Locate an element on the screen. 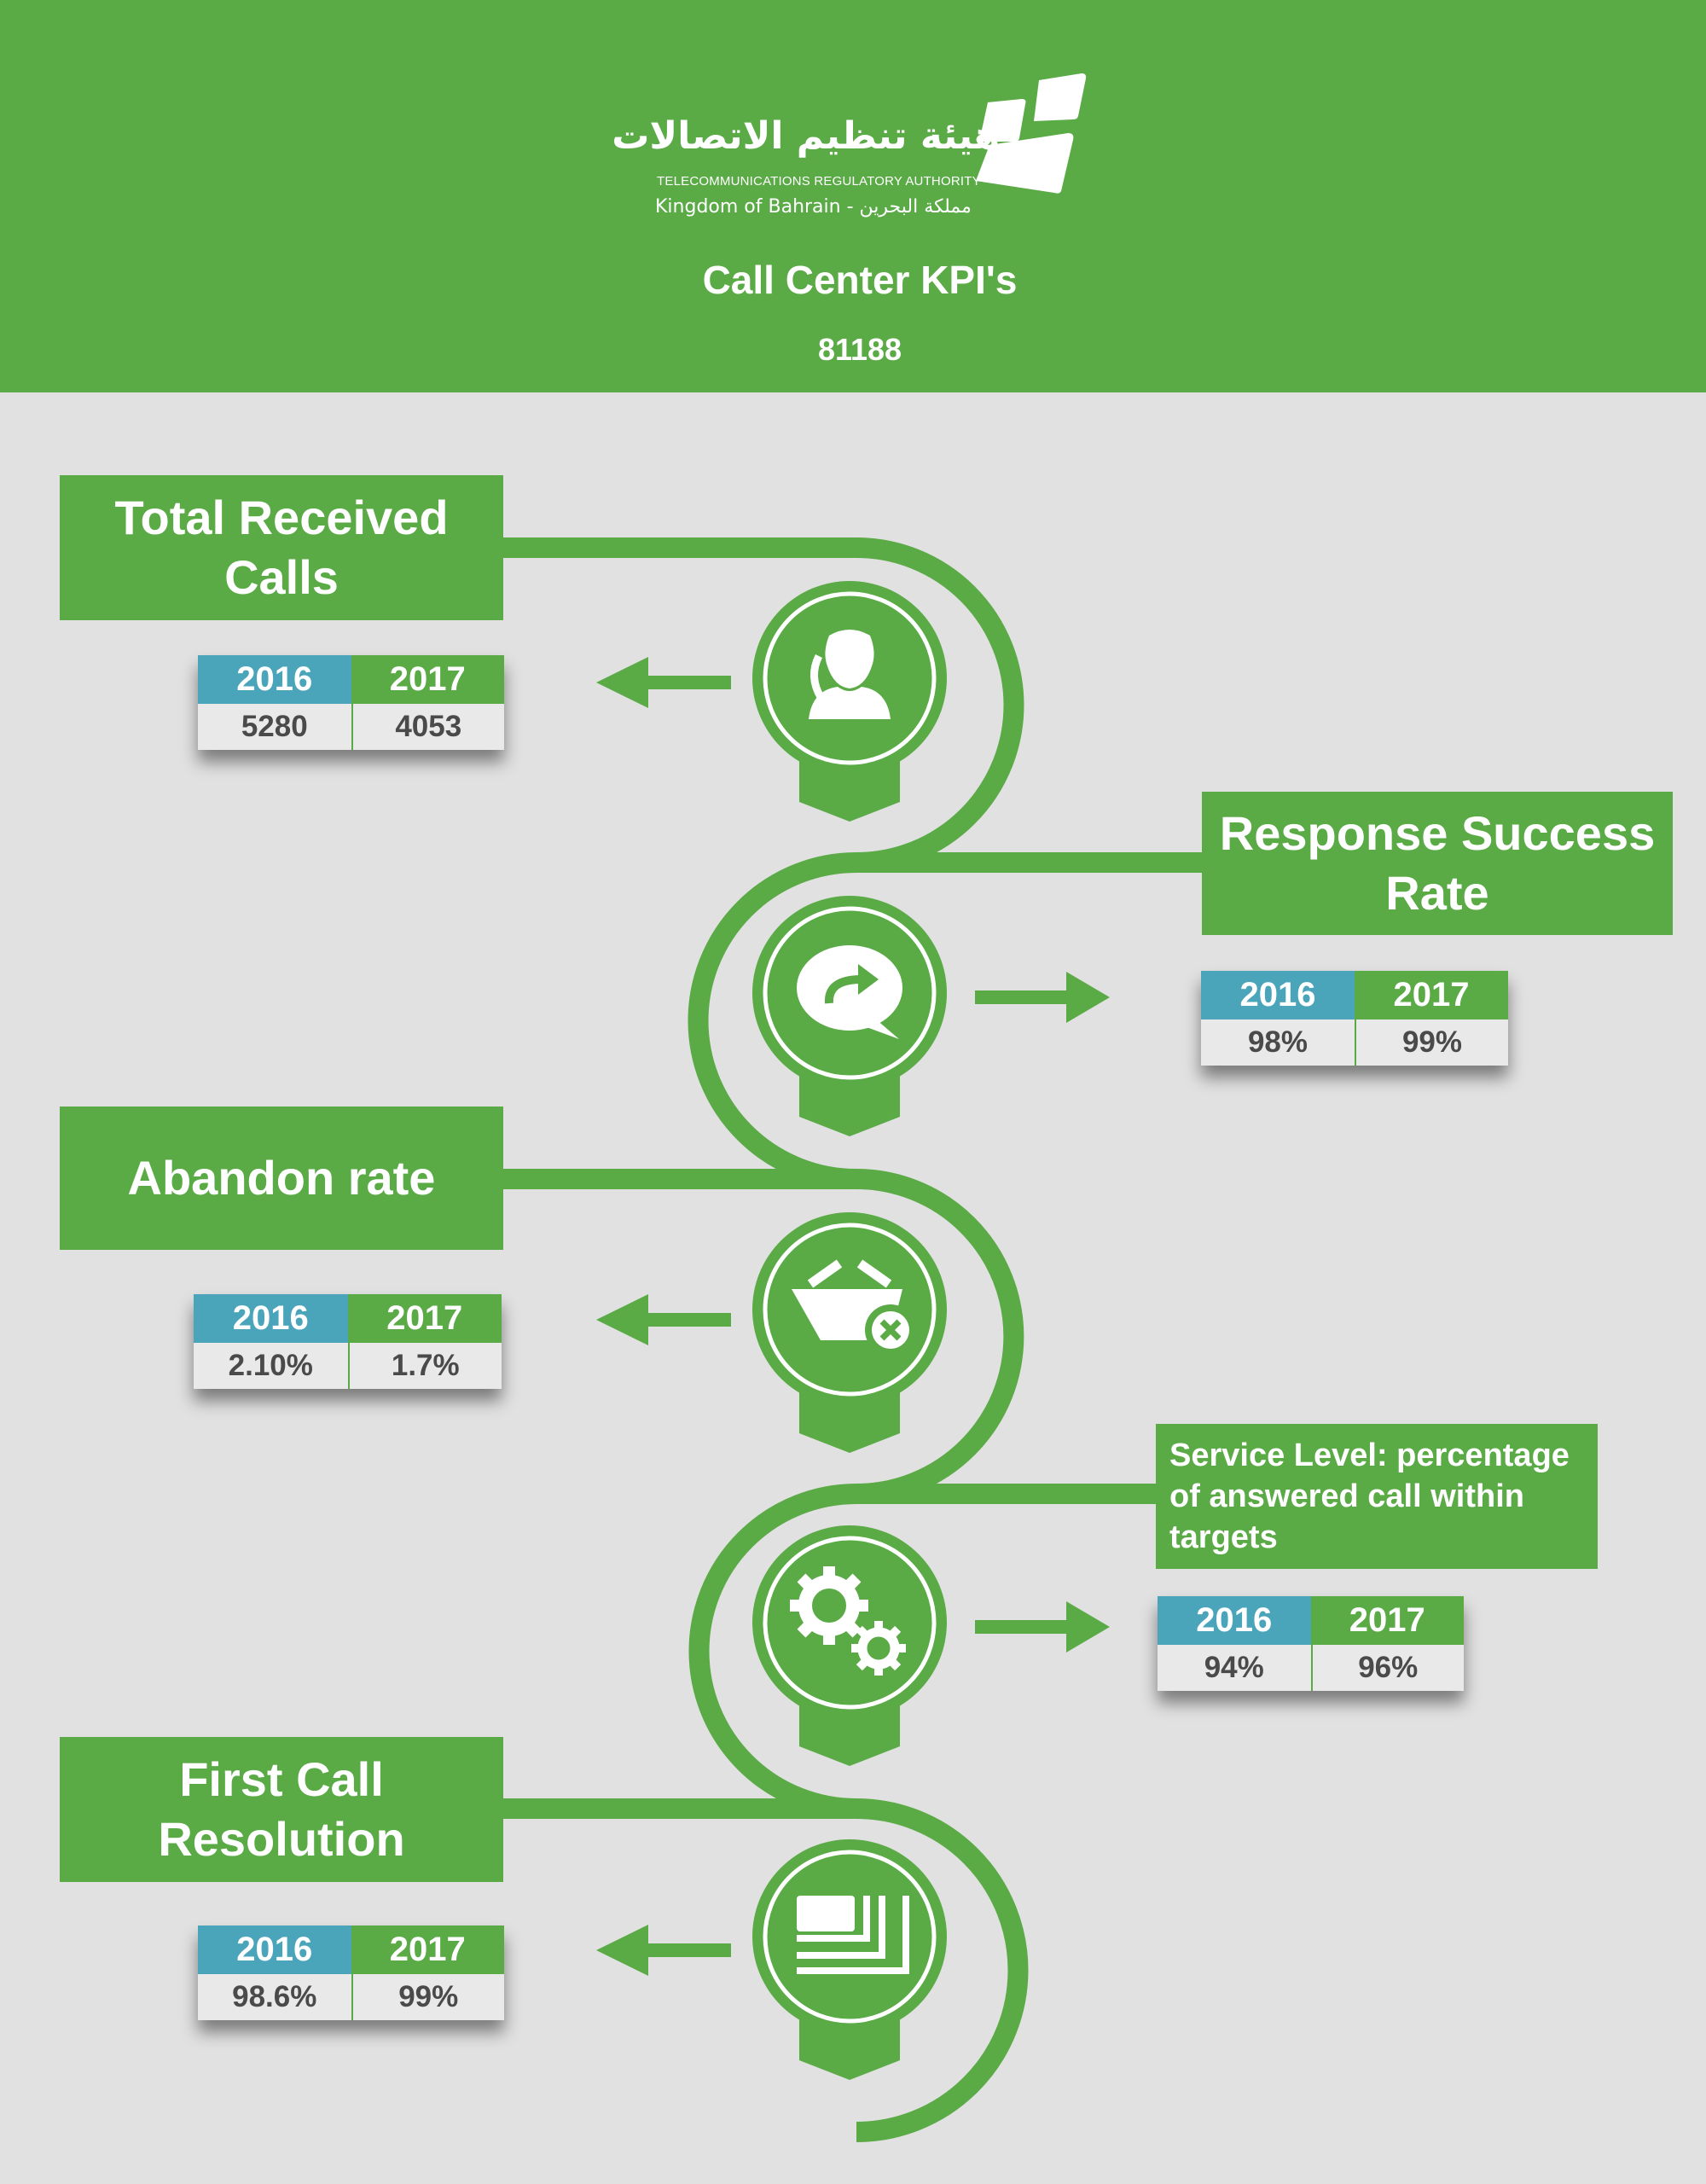  value-2017: 1.7% is located at coordinates (424, 1366).